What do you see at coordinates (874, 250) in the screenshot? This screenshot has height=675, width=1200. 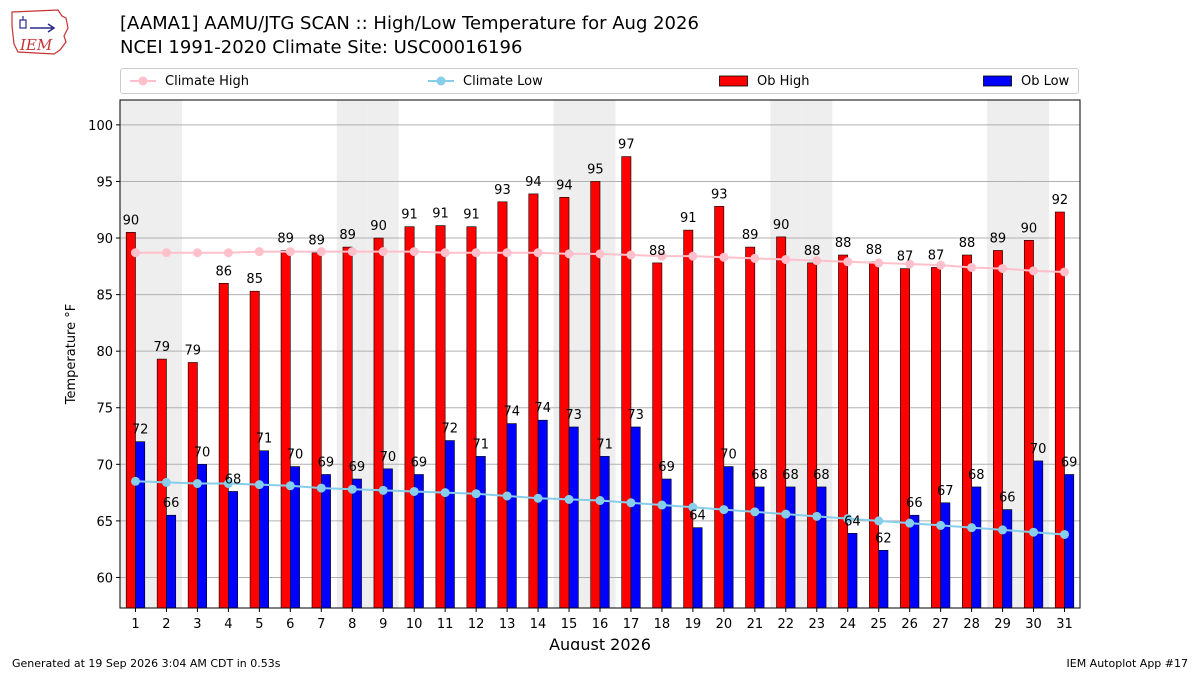 I see `label-high-25: 88` at bounding box center [874, 250].